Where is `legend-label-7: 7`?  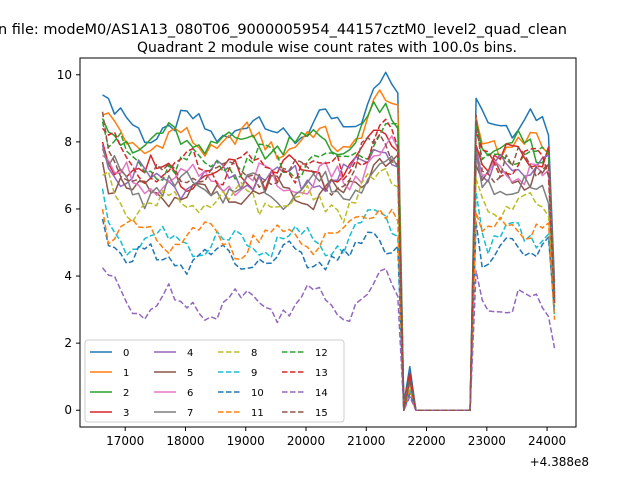
legend-label-7: 7 is located at coordinates (190, 413).